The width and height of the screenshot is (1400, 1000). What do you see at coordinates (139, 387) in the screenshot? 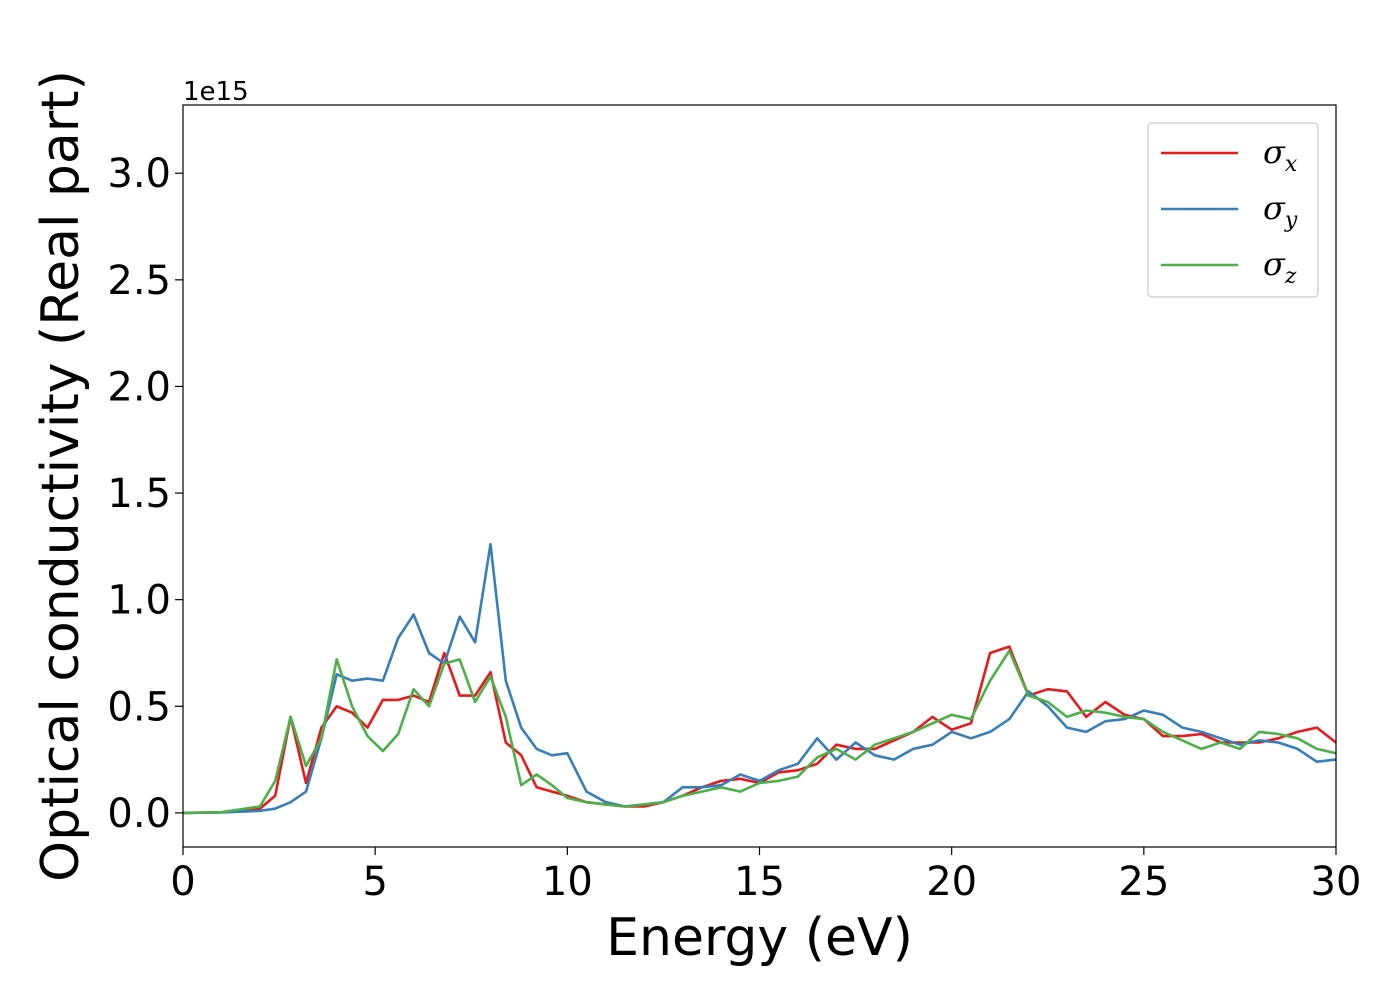
I see `y-tick-label: 2.0` at bounding box center [139, 387].